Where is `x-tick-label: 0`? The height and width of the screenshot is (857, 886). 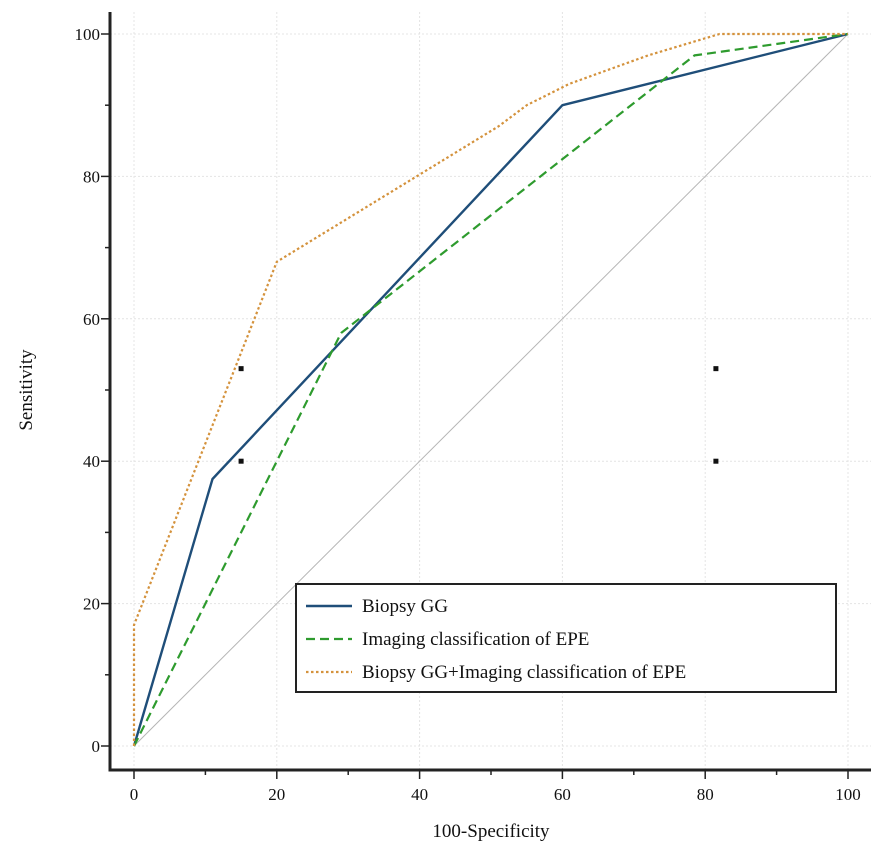 x-tick-label: 0 is located at coordinates (134, 794).